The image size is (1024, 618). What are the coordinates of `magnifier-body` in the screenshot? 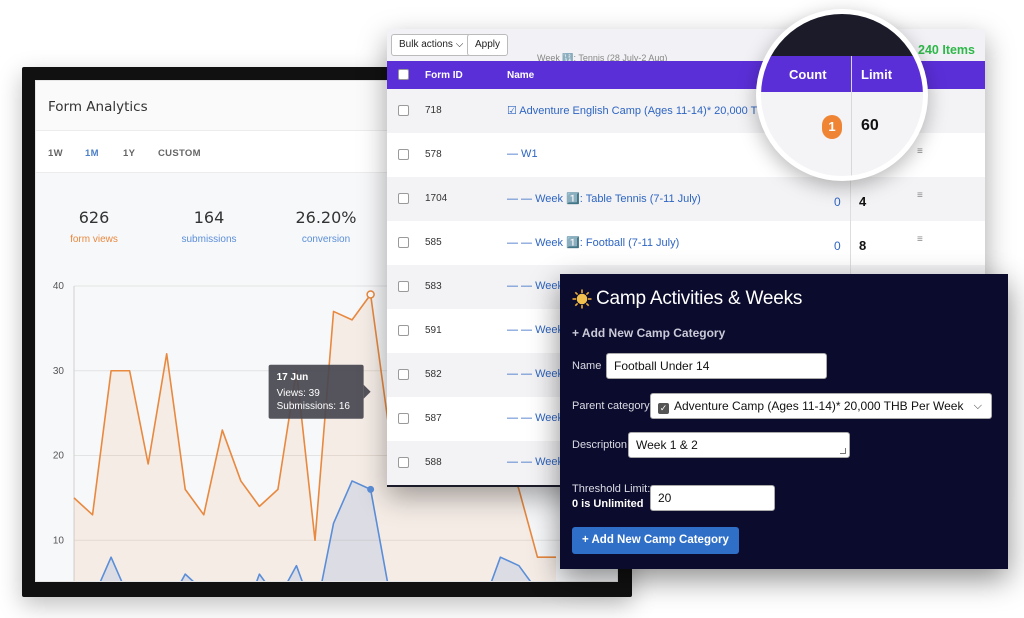 It's located at (842, 134).